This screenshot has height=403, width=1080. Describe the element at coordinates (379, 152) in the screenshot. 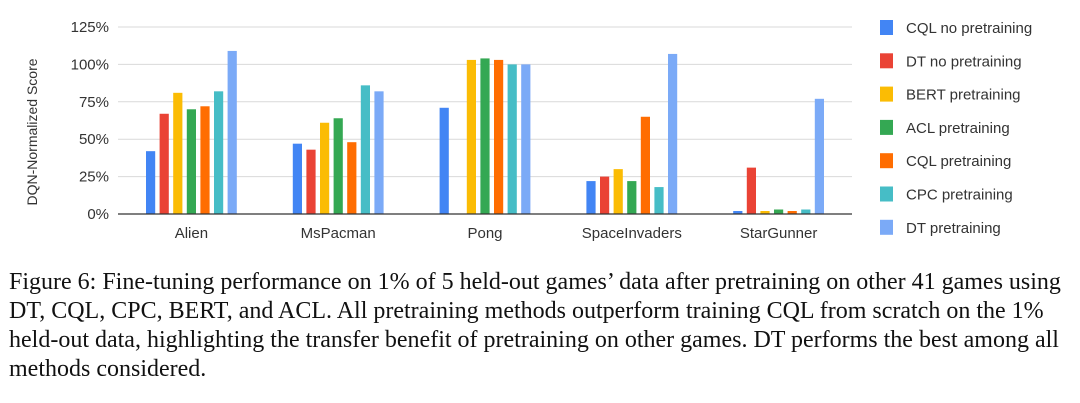

I see `bar-mspacman-dt-pretraining` at that location.